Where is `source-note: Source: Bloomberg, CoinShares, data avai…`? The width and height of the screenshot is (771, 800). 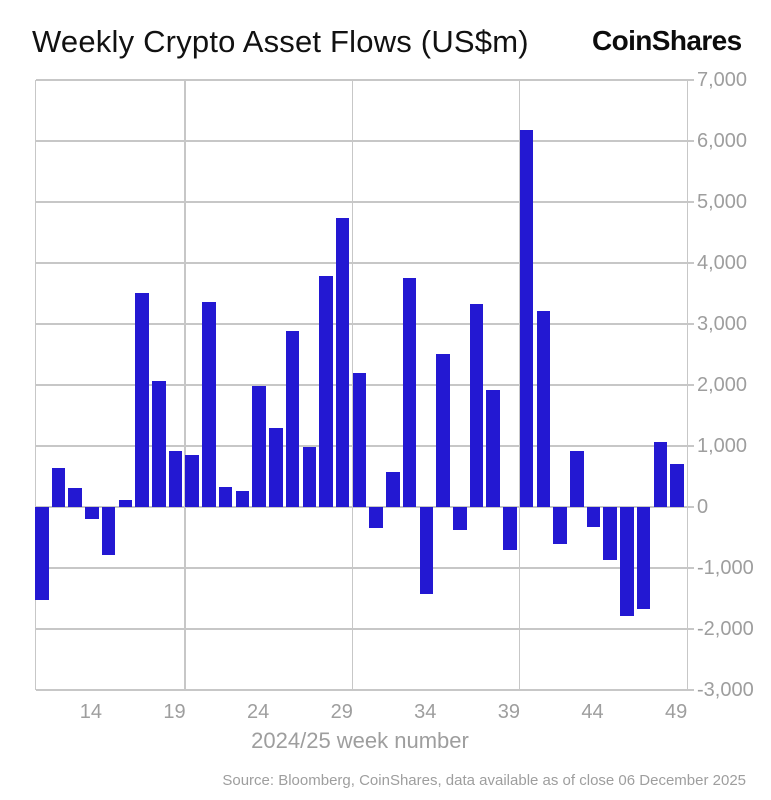
source-note: Source: Bloomberg, CoinShares, data avai… is located at coordinates (484, 780).